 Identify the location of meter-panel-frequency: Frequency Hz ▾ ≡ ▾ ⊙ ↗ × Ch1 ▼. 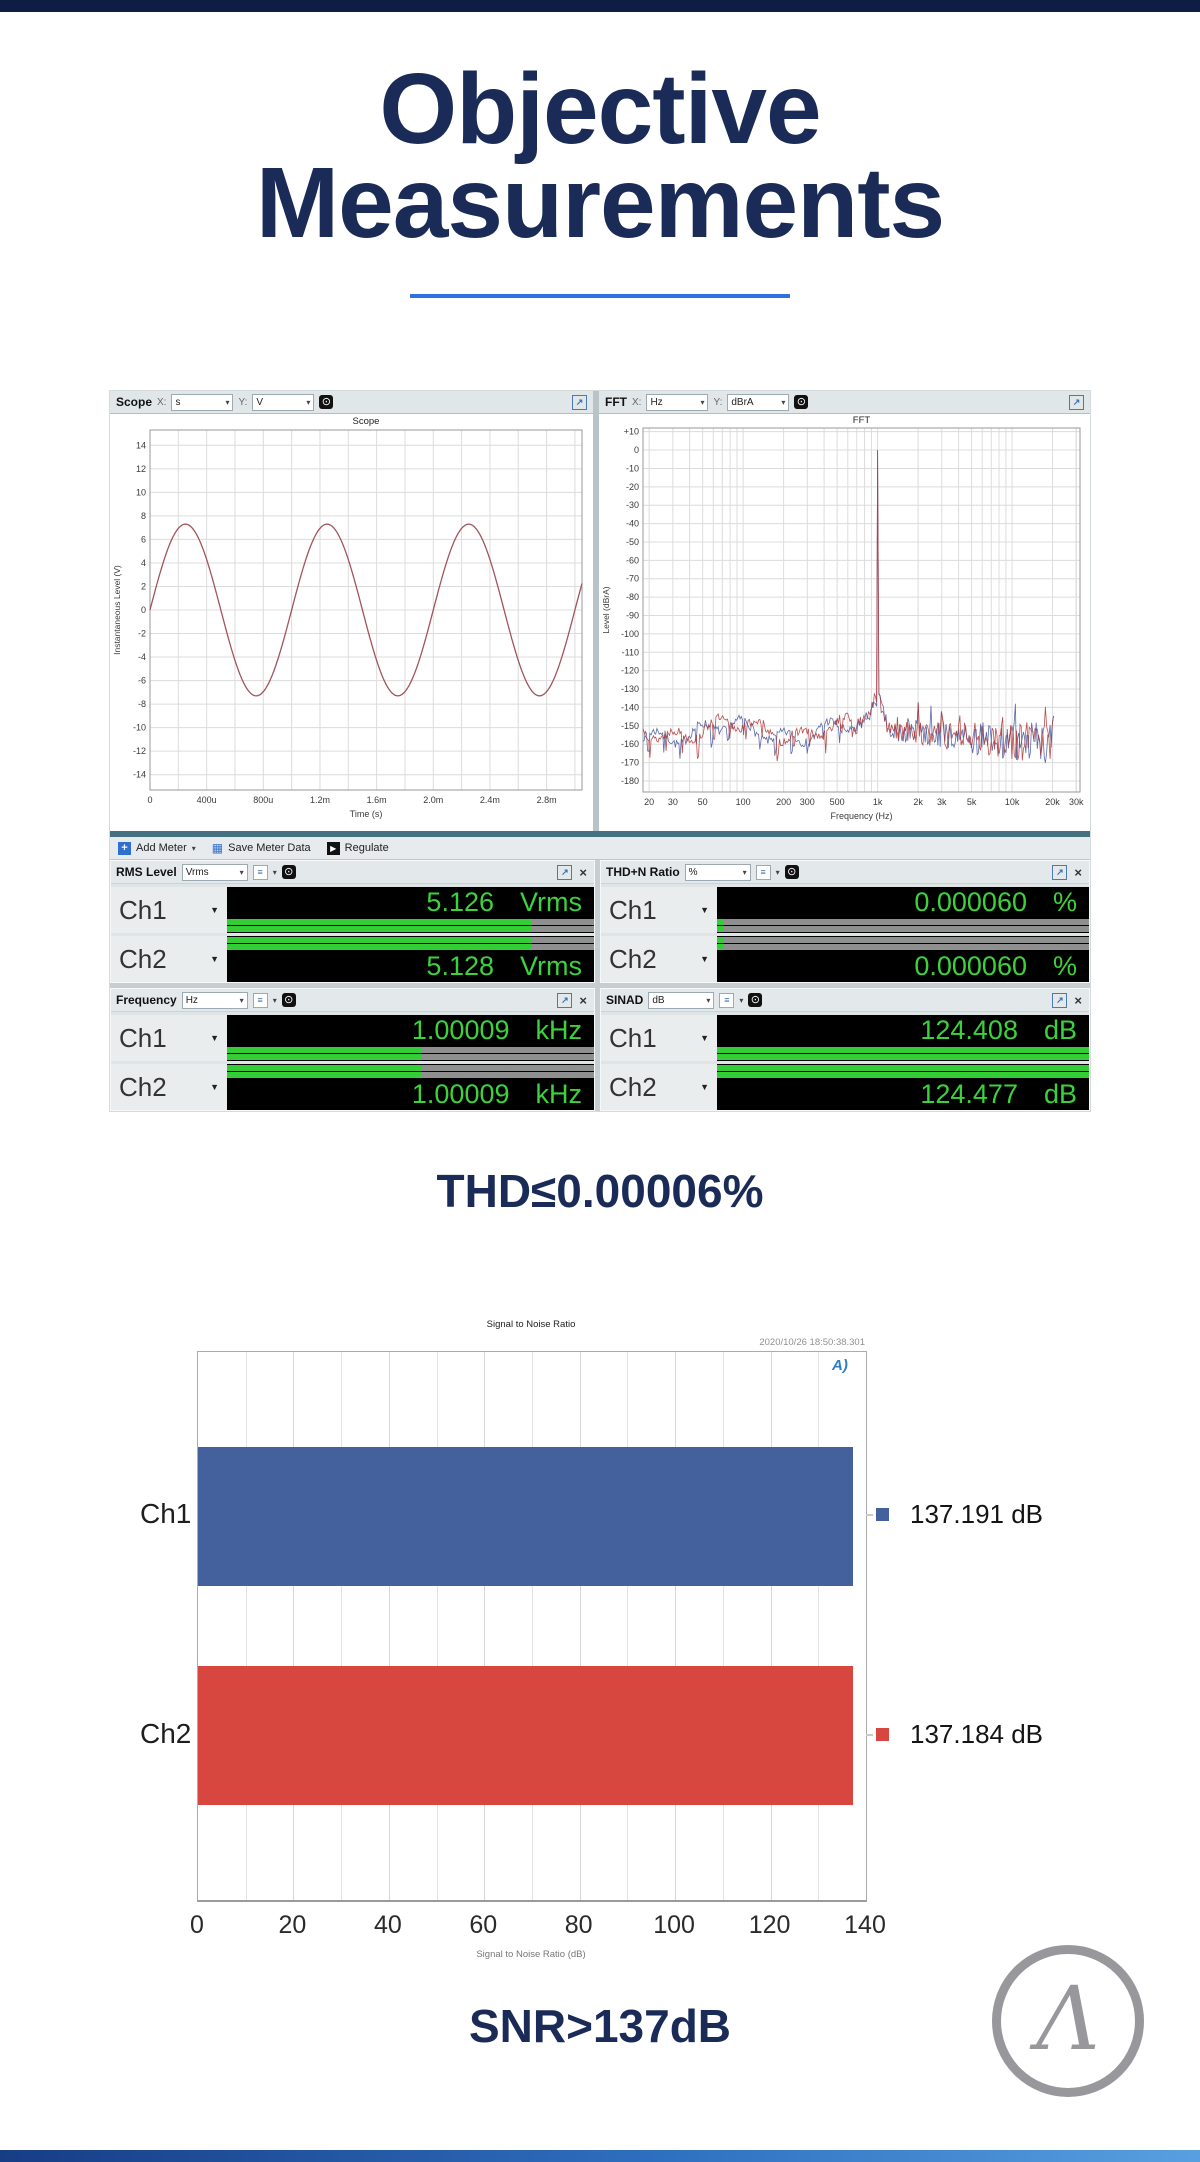
(352, 1049).